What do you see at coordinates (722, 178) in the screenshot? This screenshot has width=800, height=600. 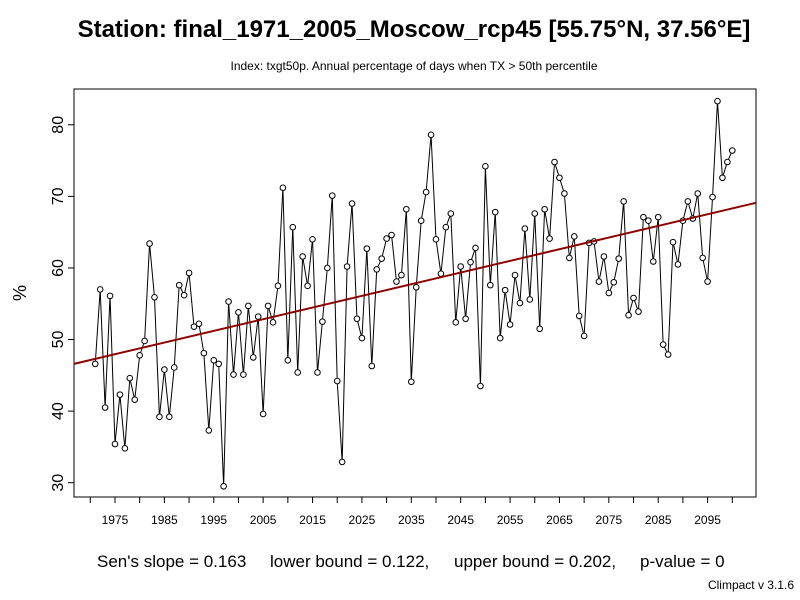 I see `data-point-2098` at bounding box center [722, 178].